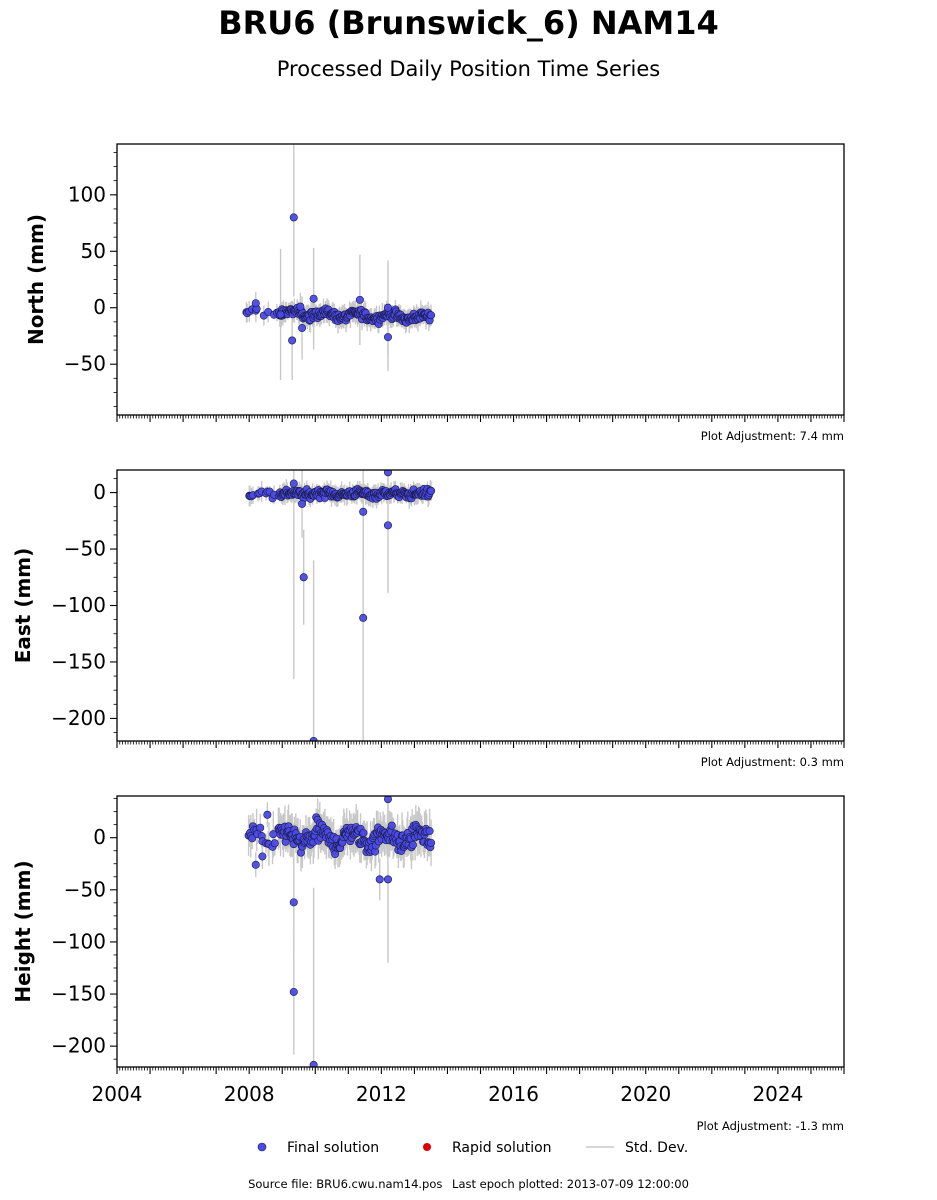  Describe the element at coordinates (345, 1184) in the screenshot. I see `footer-source: Source file: BRU6.cwu.nam14.pos` at that location.